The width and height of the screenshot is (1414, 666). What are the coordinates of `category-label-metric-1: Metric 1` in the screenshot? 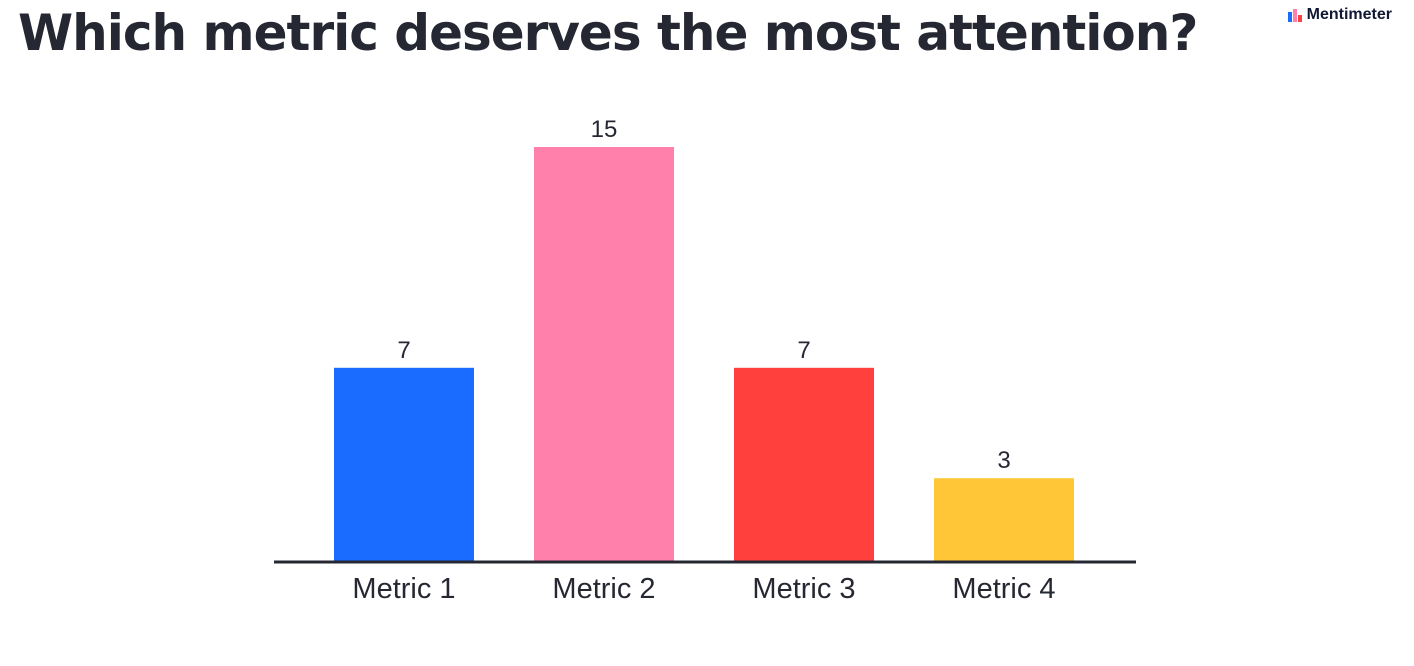 It's located at (403, 589).